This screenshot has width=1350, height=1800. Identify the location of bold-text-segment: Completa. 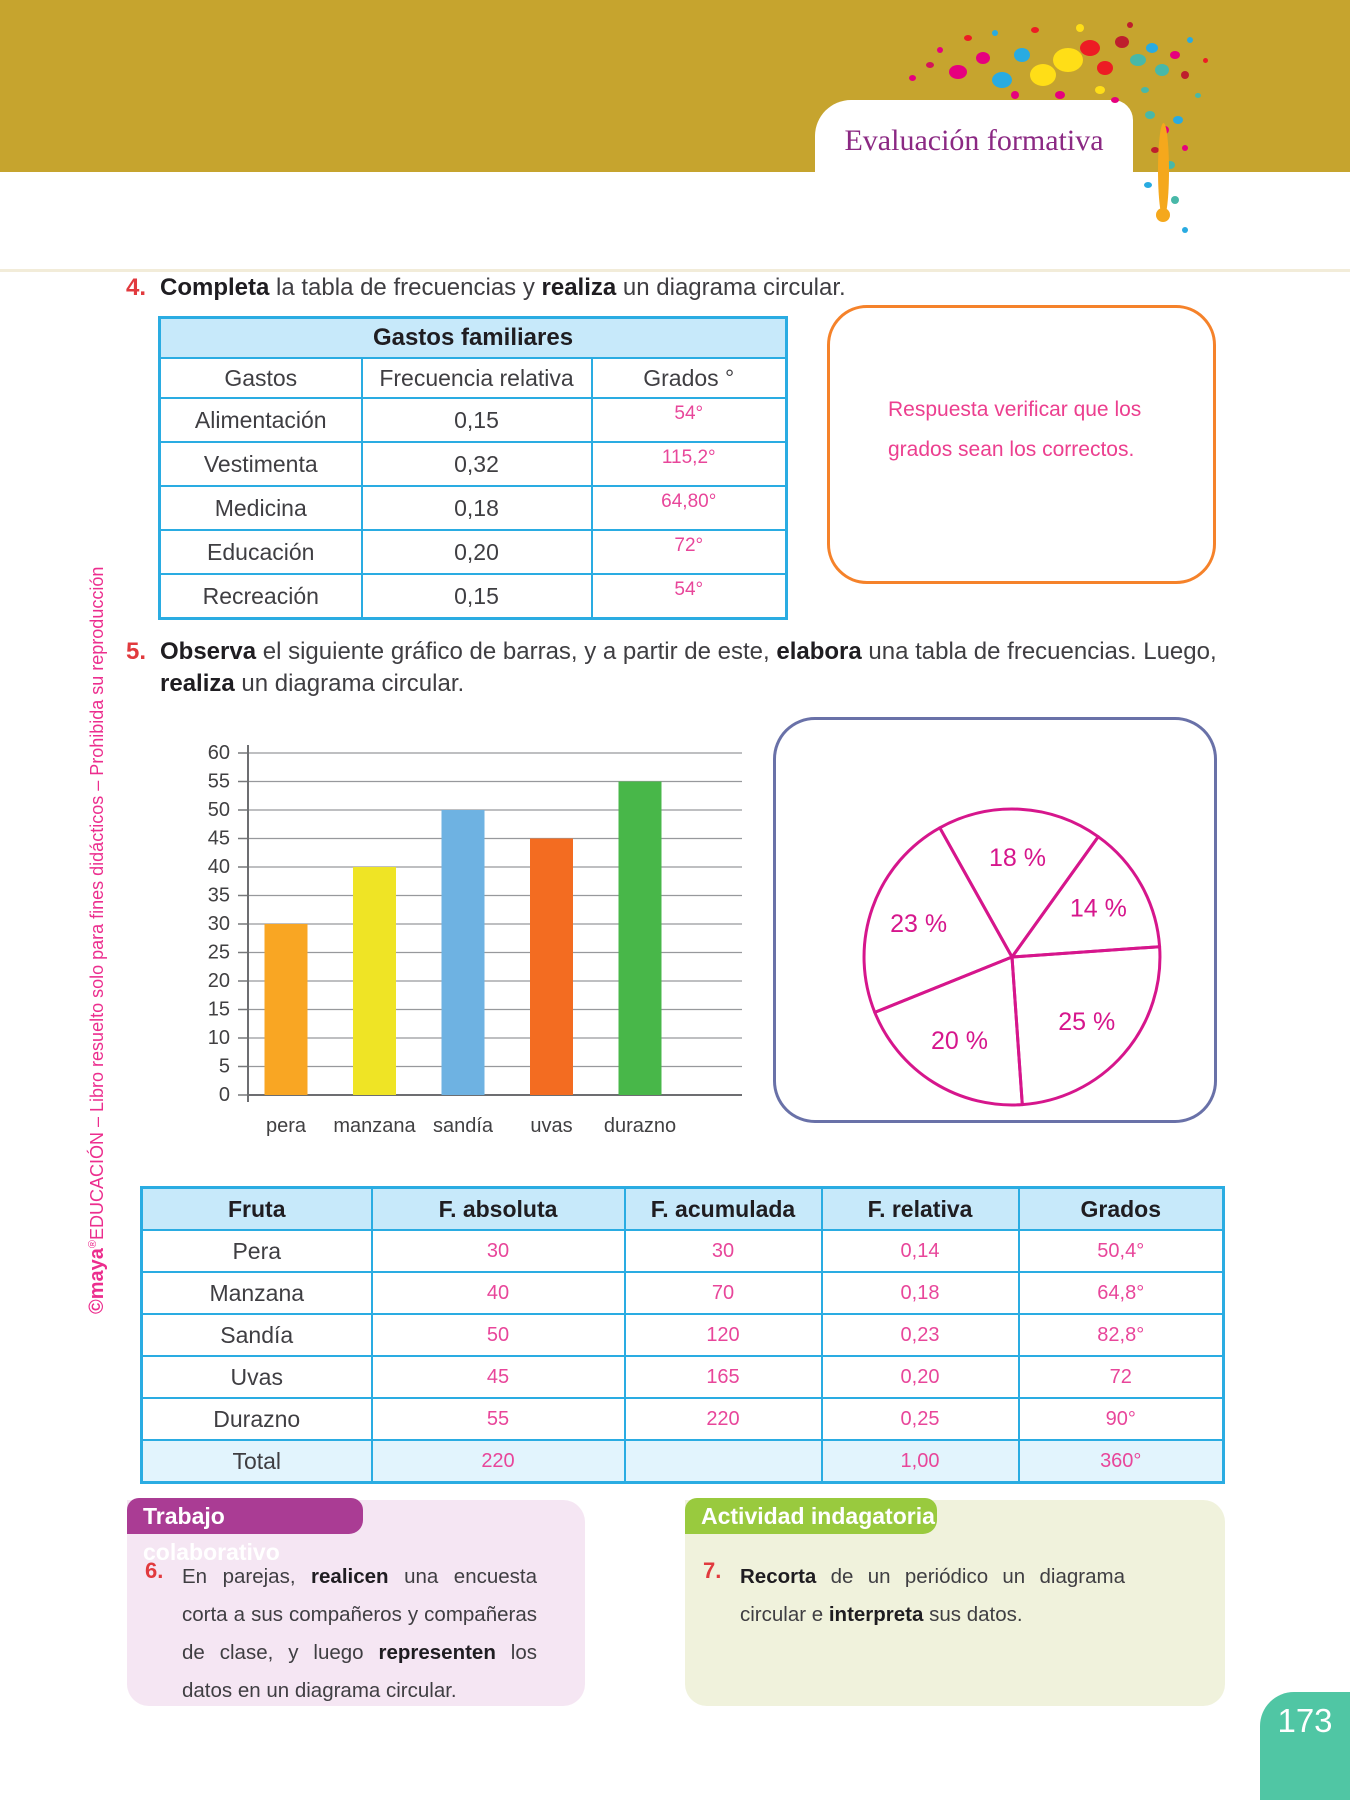
(215, 287).